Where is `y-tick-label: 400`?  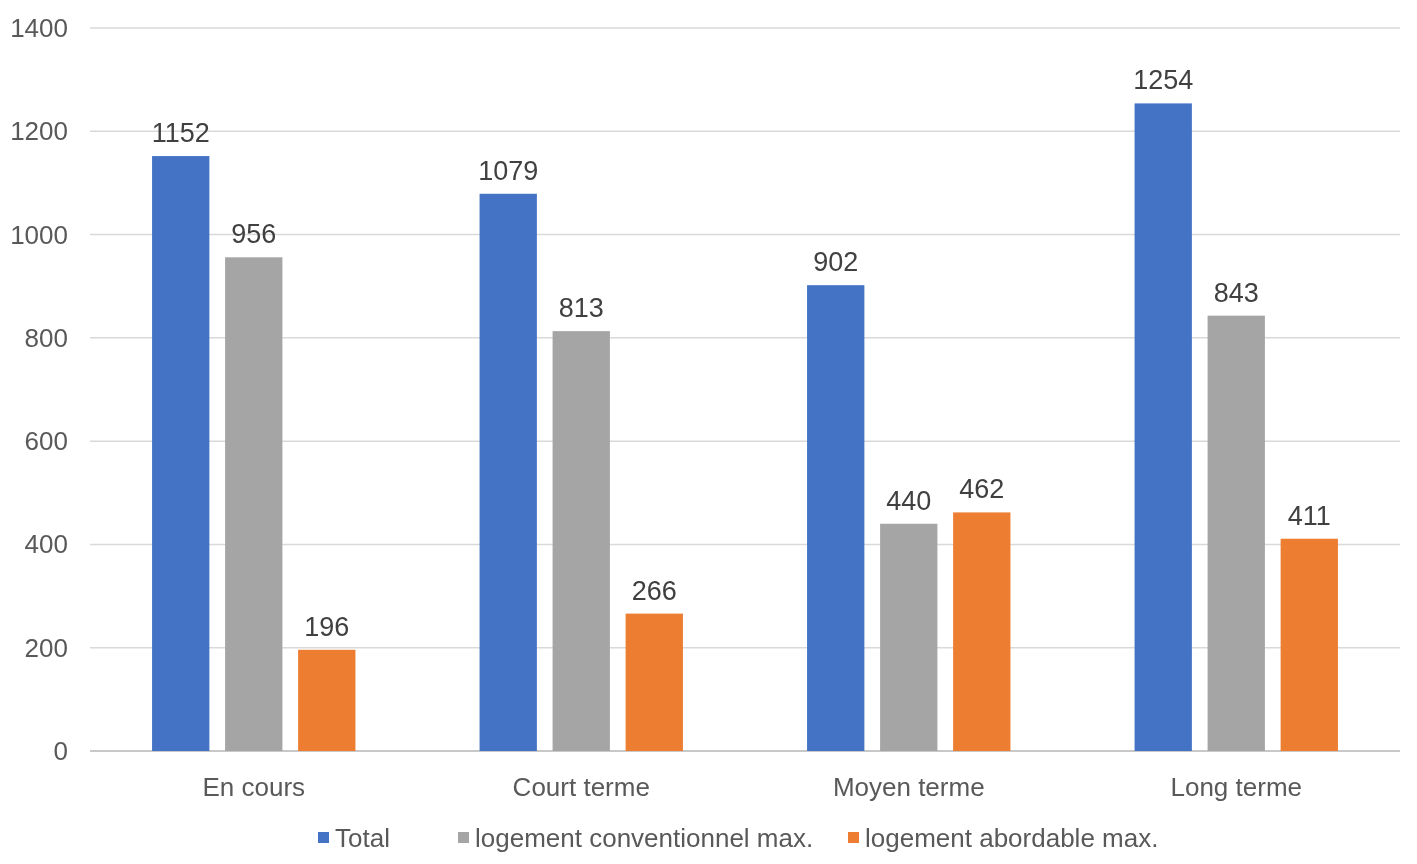
y-tick-label: 400 is located at coordinates (46, 544).